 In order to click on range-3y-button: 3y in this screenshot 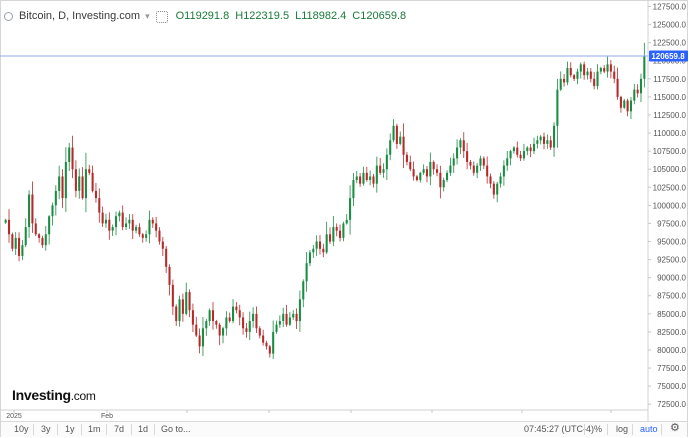, I will do `click(46, 429)`.